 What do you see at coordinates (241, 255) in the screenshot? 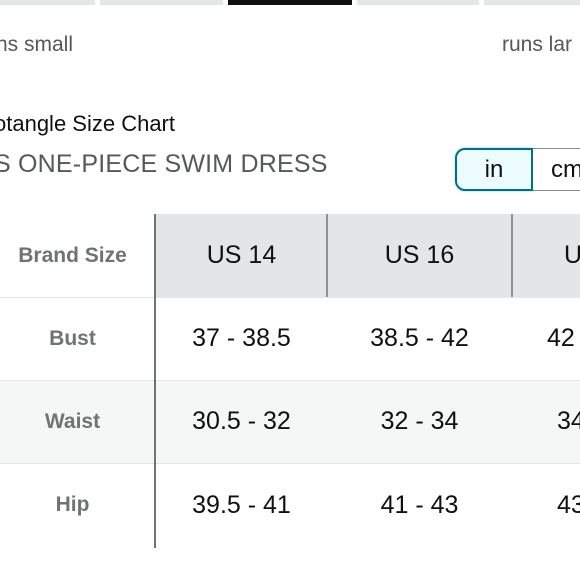
I see `column-header-us-14: US 14` at bounding box center [241, 255].